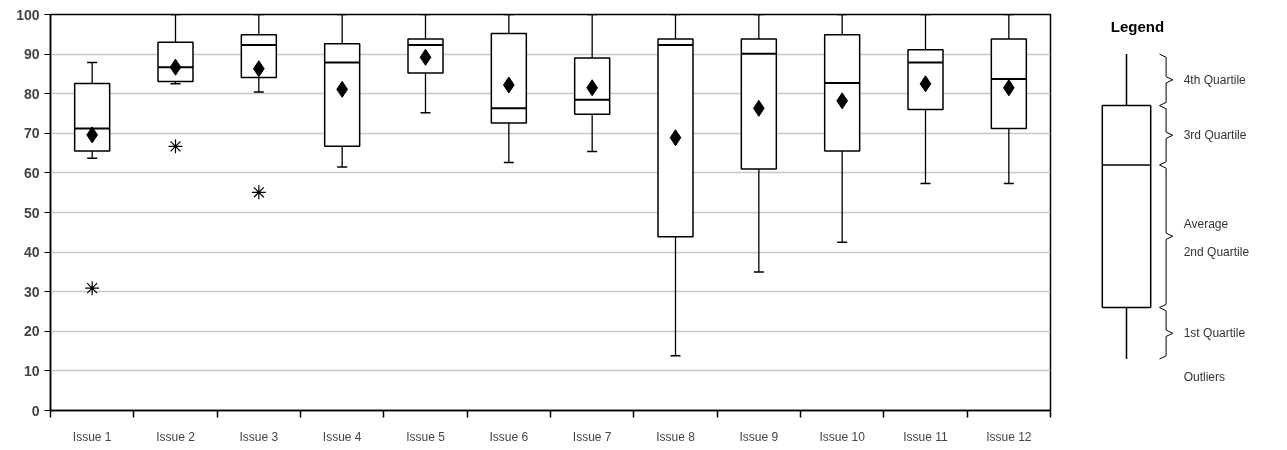 The width and height of the screenshot is (1287, 450). What do you see at coordinates (676, 436) in the screenshot?
I see `x-tick-label: Issue 8` at bounding box center [676, 436].